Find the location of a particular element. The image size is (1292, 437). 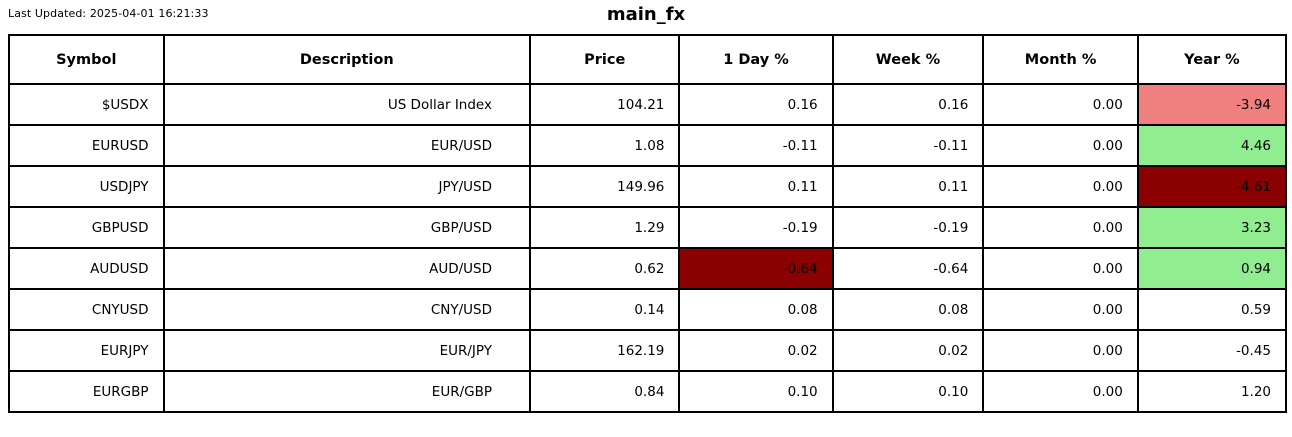

cell-symbol: $USDX is located at coordinates (86, 104).